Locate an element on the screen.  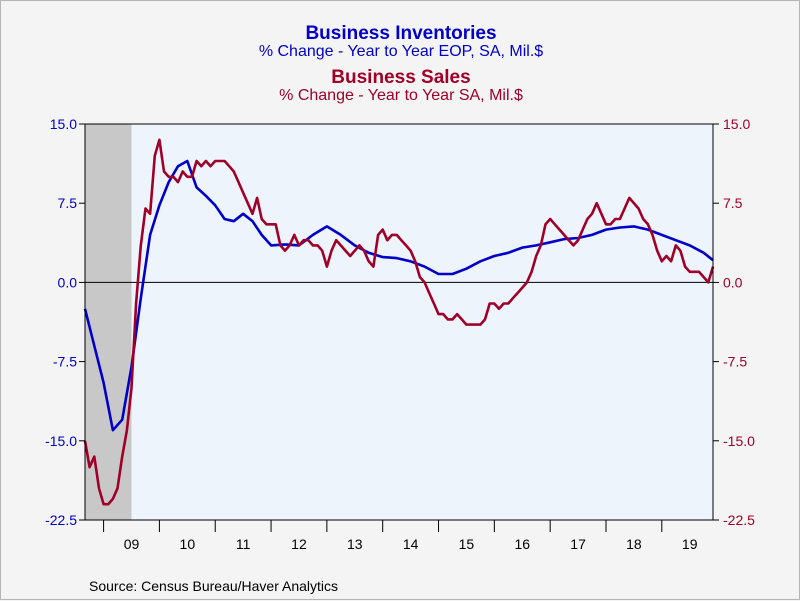
x-tick-label: 09 is located at coordinates (132, 544).